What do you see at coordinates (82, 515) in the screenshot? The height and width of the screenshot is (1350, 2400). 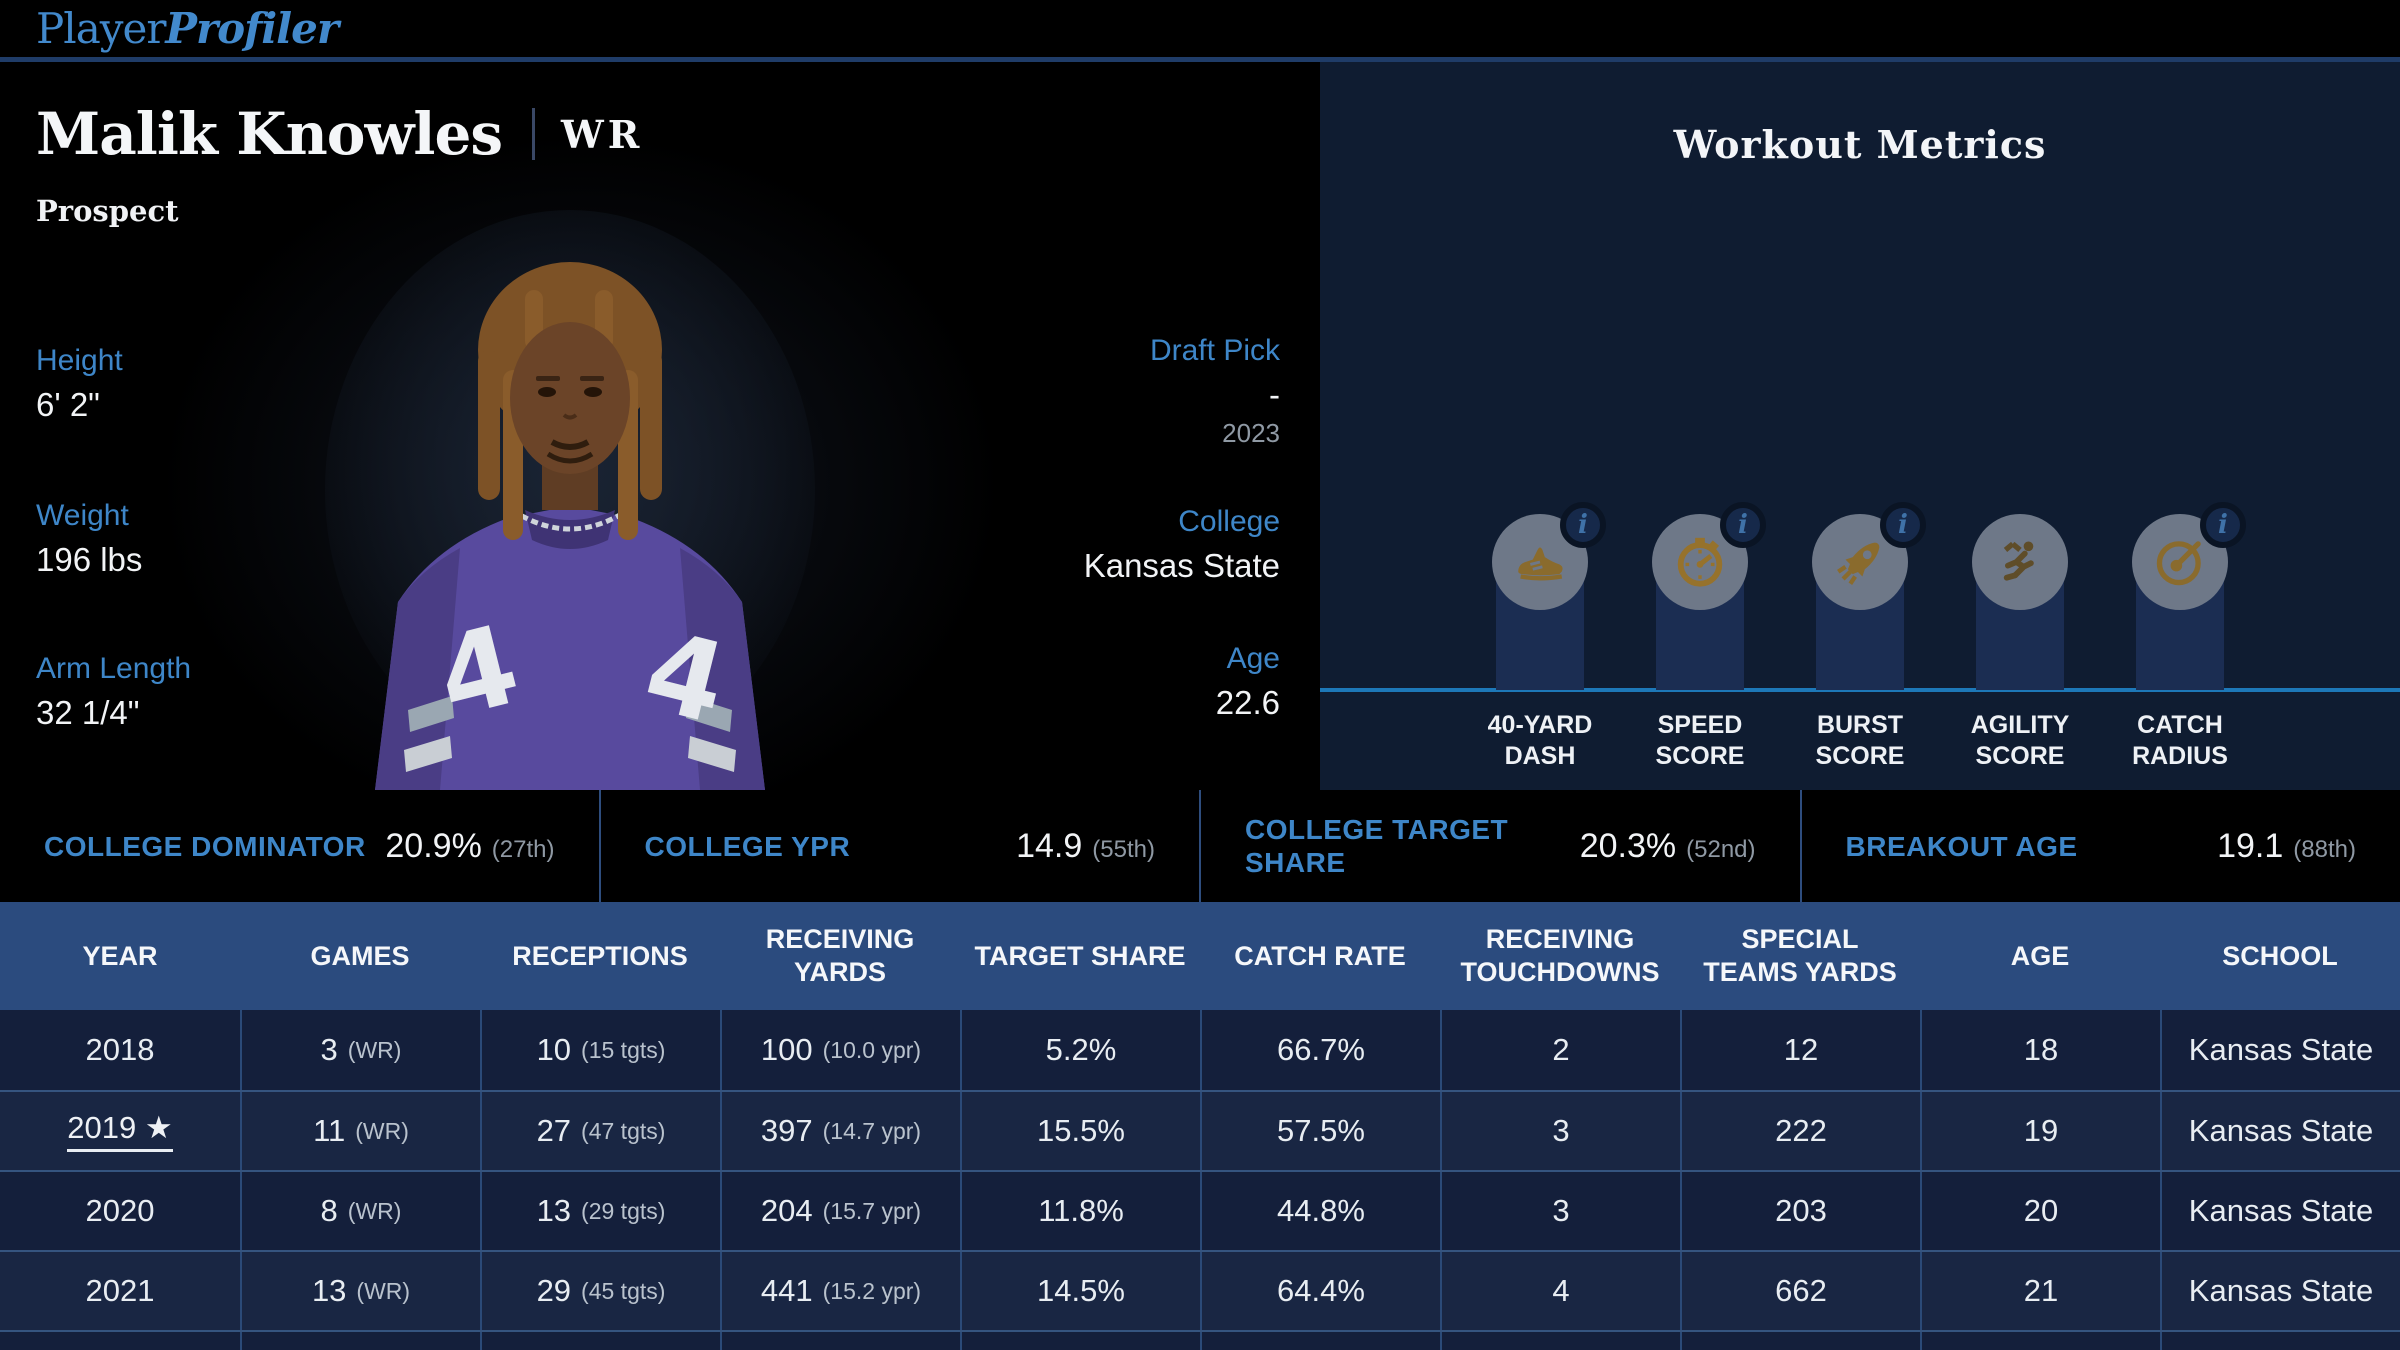 I see `weight-label: Weight` at bounding box center [82, 515].